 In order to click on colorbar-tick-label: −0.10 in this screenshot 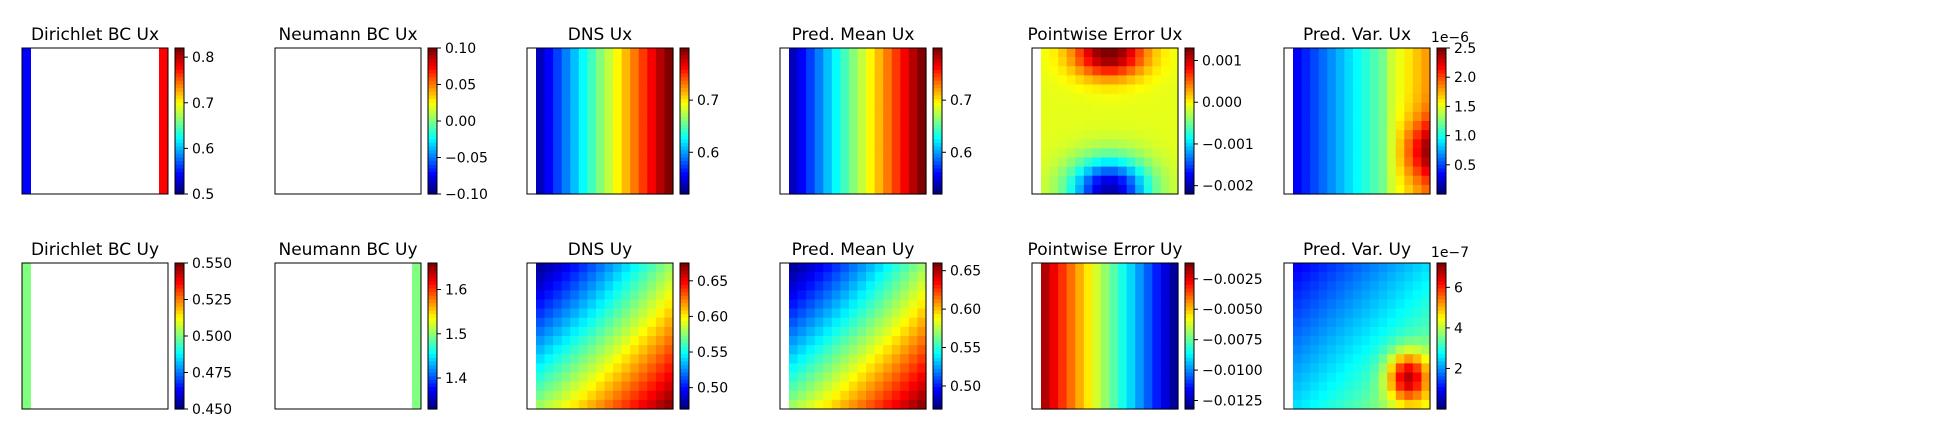, I will do `click(466, 195)`.